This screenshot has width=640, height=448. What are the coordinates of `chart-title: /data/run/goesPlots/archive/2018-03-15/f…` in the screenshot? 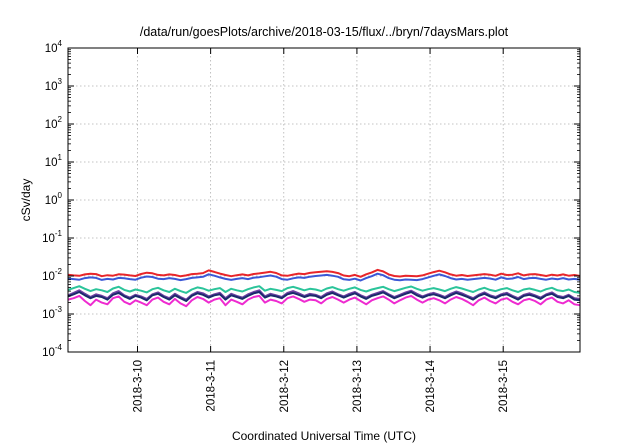 It's located at (324, 32).